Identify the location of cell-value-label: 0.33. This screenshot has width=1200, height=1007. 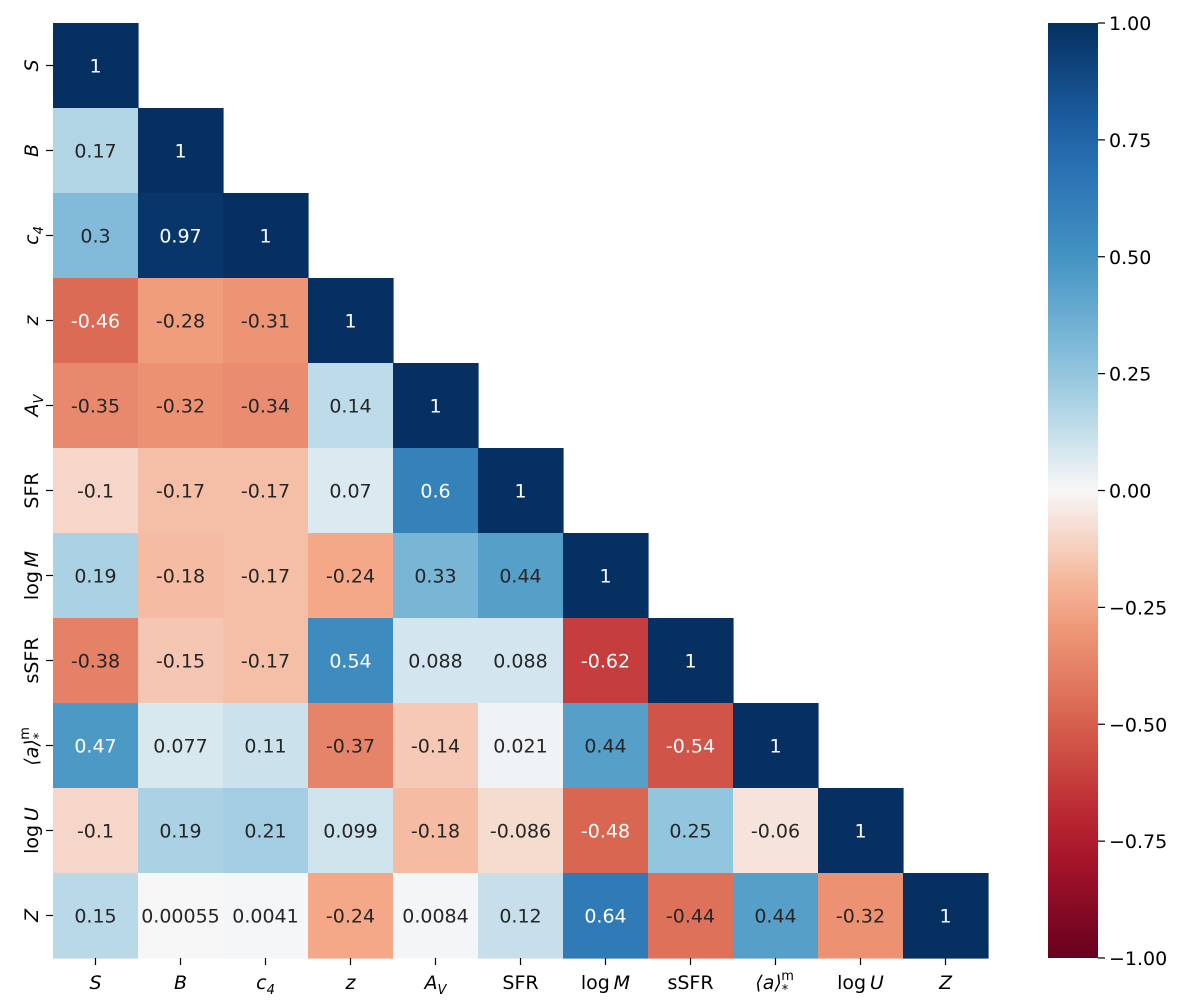
(435, 577).